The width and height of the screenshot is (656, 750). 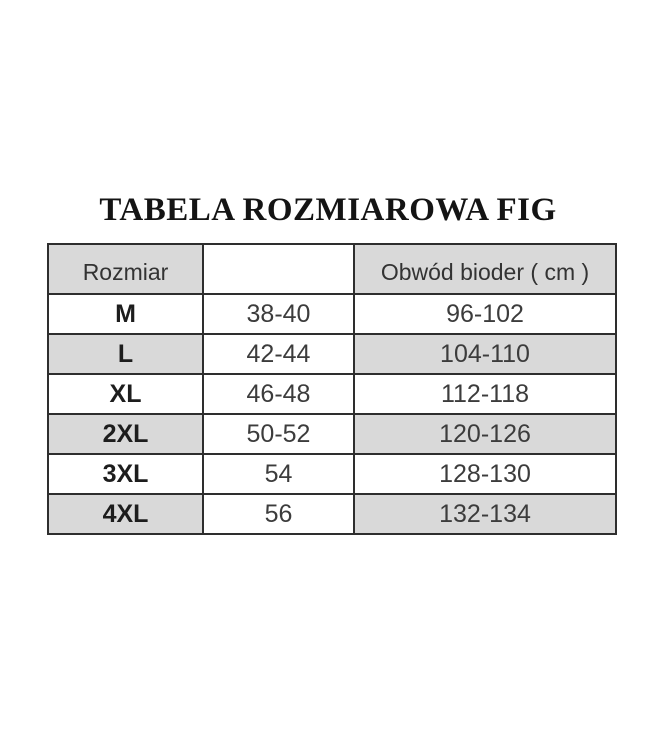 I want to click on size-label-cell: L, so click(x=125, y=354).